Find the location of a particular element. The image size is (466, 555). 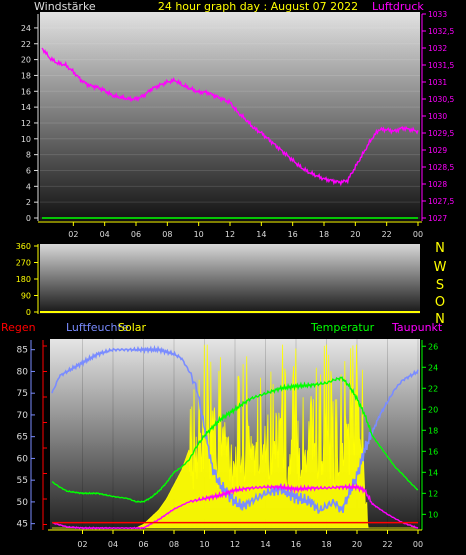

wind-label-w: W is located at coordinates (440, 267).